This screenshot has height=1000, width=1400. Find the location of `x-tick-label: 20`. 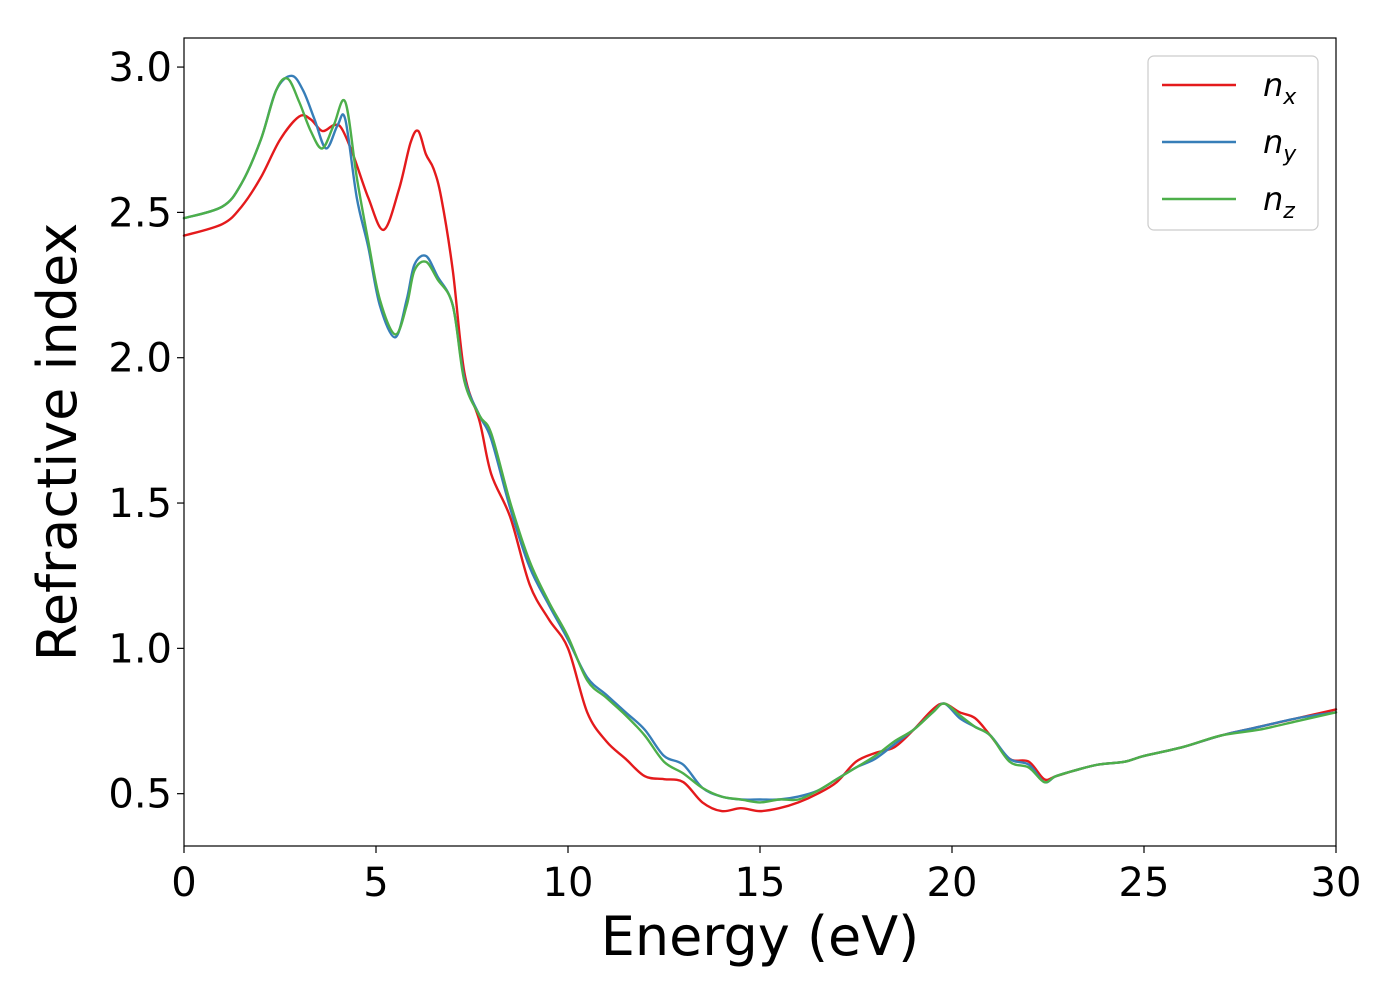

x-tick-label: 20 is located at coordinates (952, 883).